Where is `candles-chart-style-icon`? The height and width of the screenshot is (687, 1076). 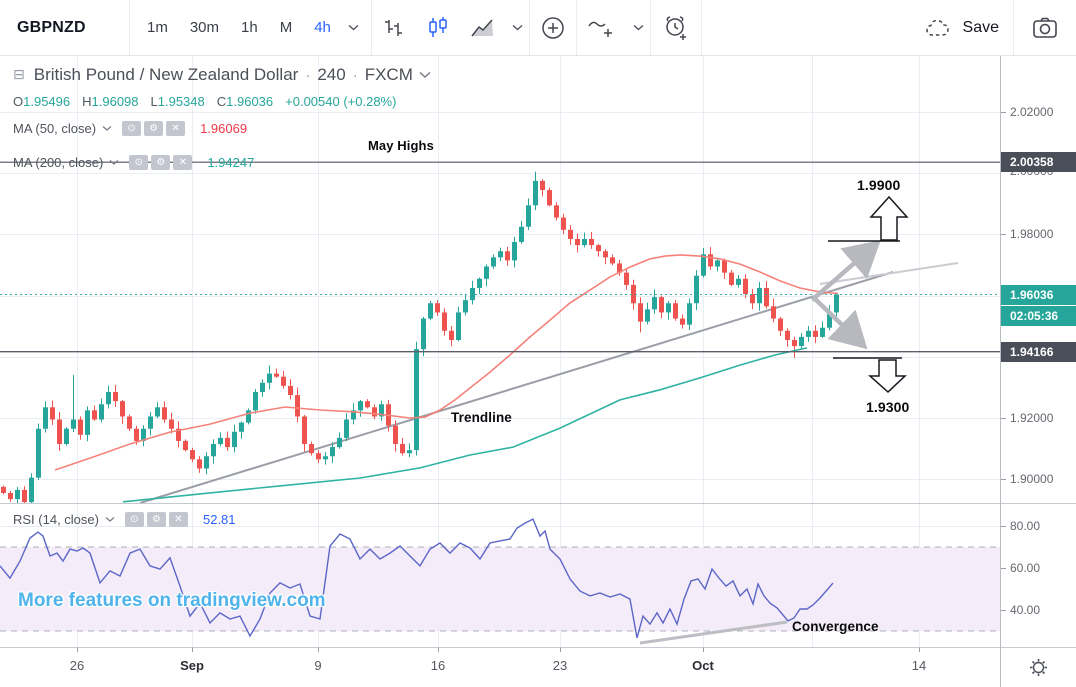
candles-chart-style-icon is located at coordinates (438, 28).